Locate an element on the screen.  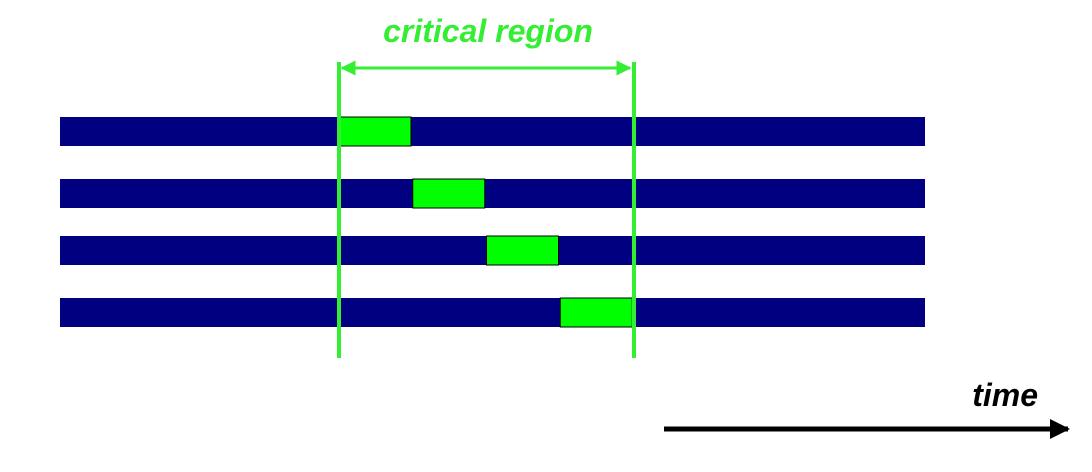
time-label: time is located at coordinates (1005, 395).